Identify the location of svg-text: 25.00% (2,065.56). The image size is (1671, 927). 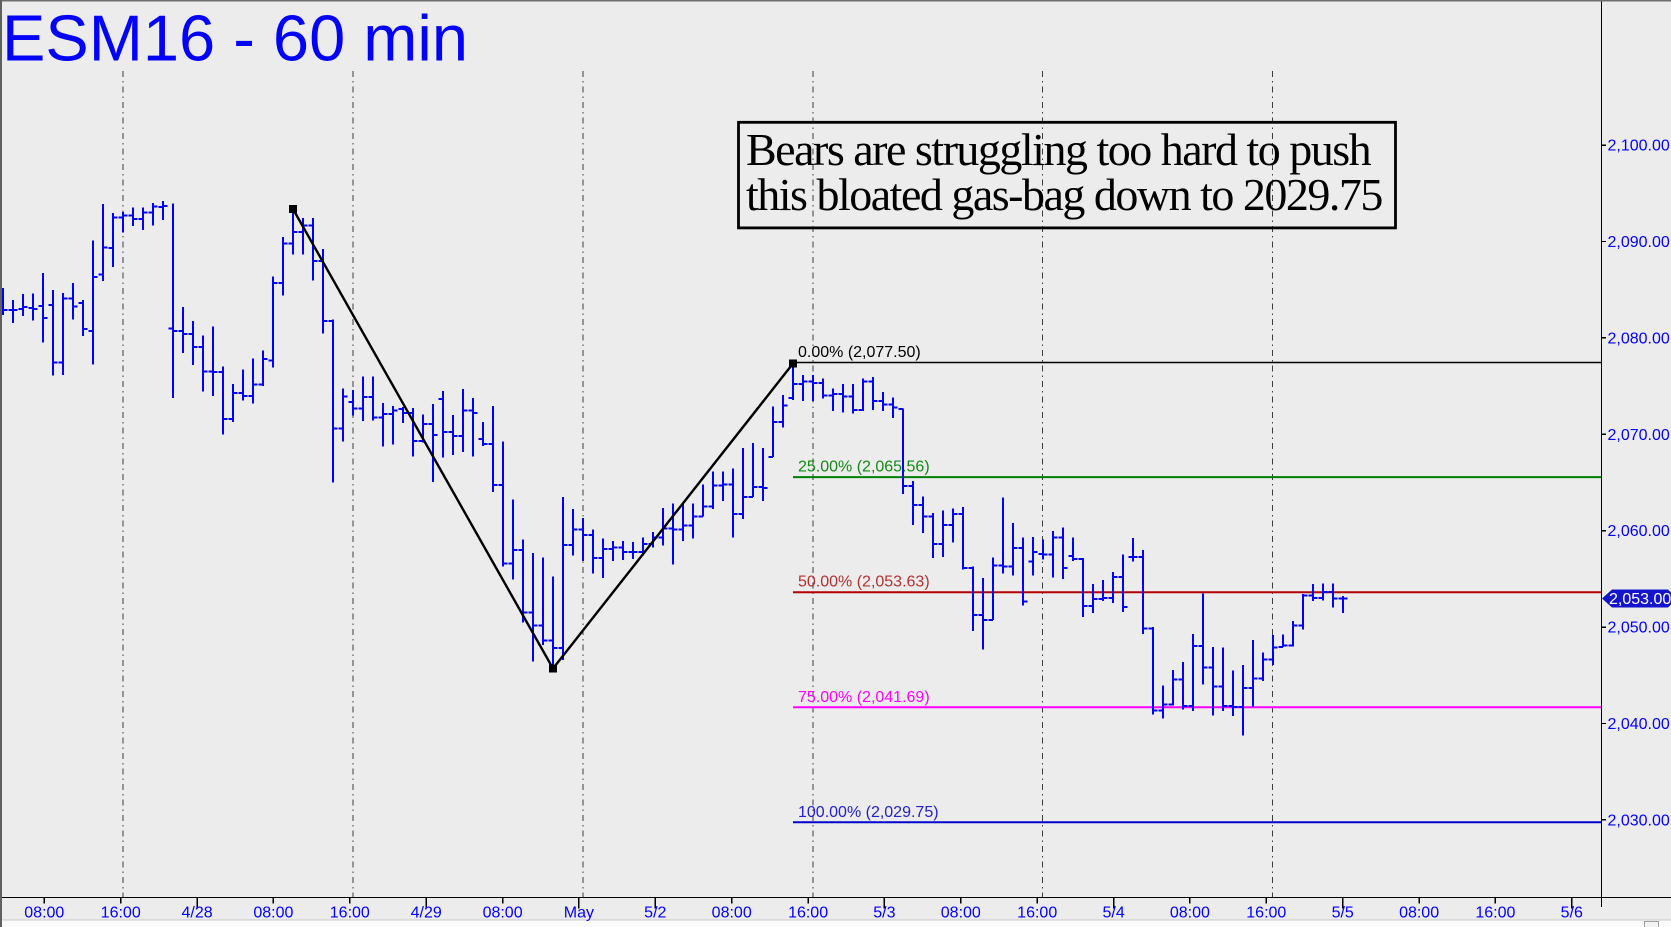
(864, 467).